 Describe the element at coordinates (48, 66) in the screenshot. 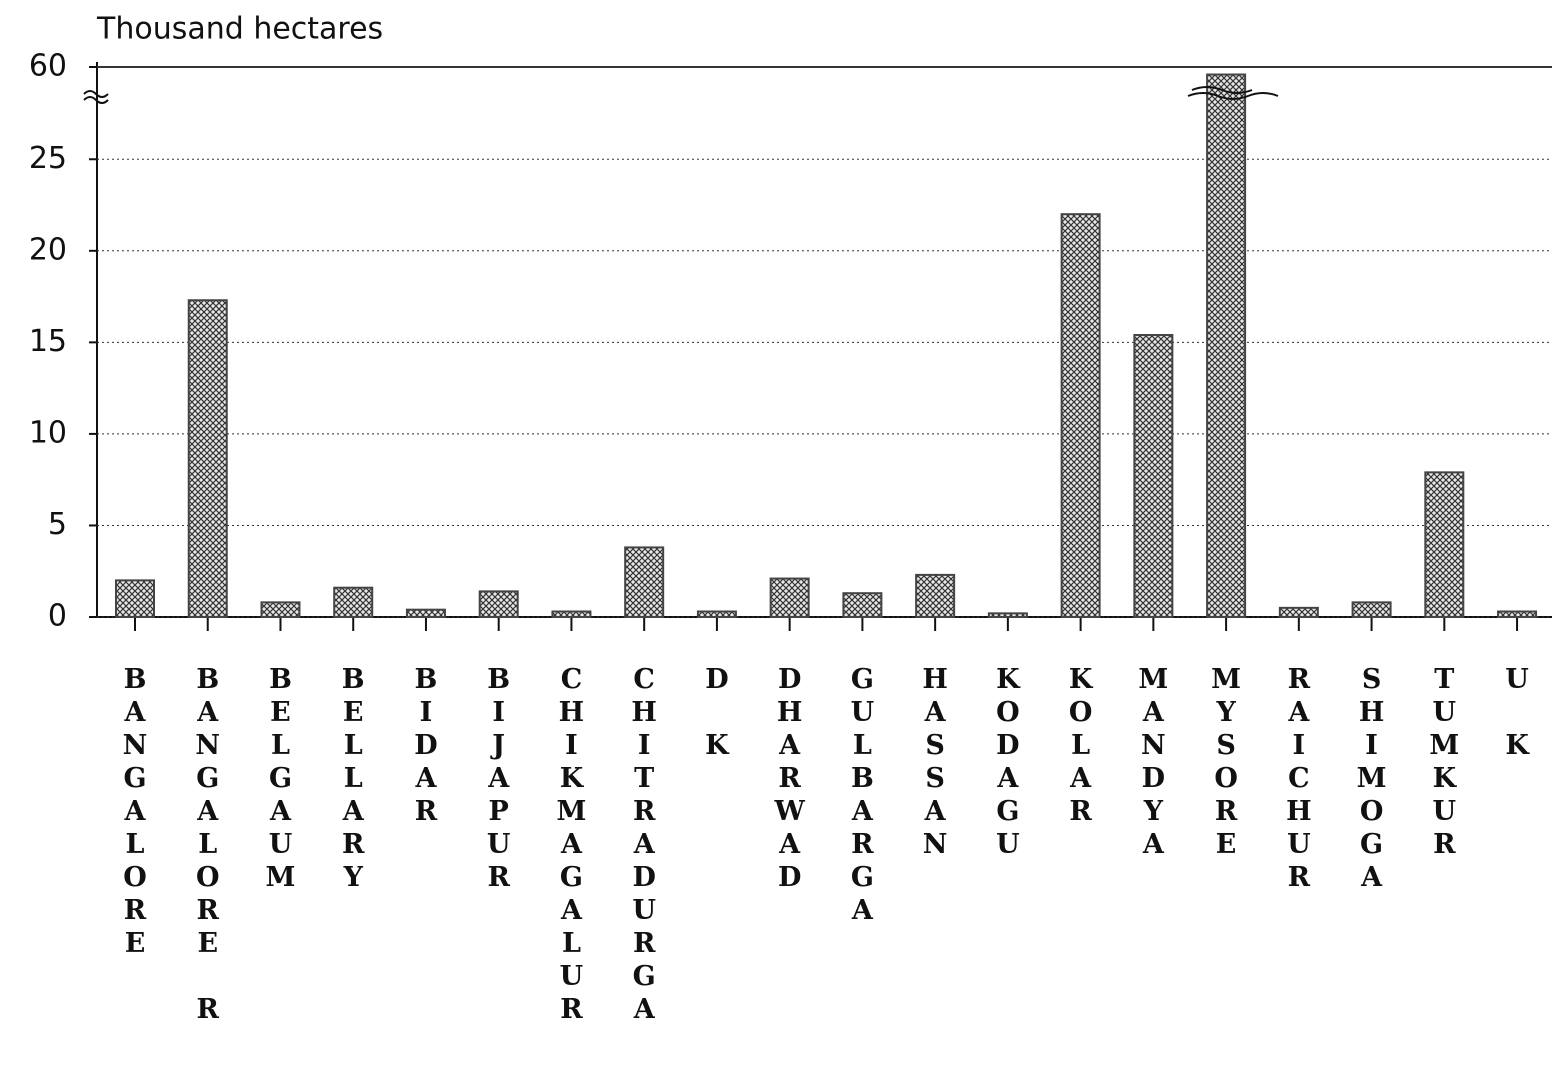

I see `y-tick-label: 60` at that location.